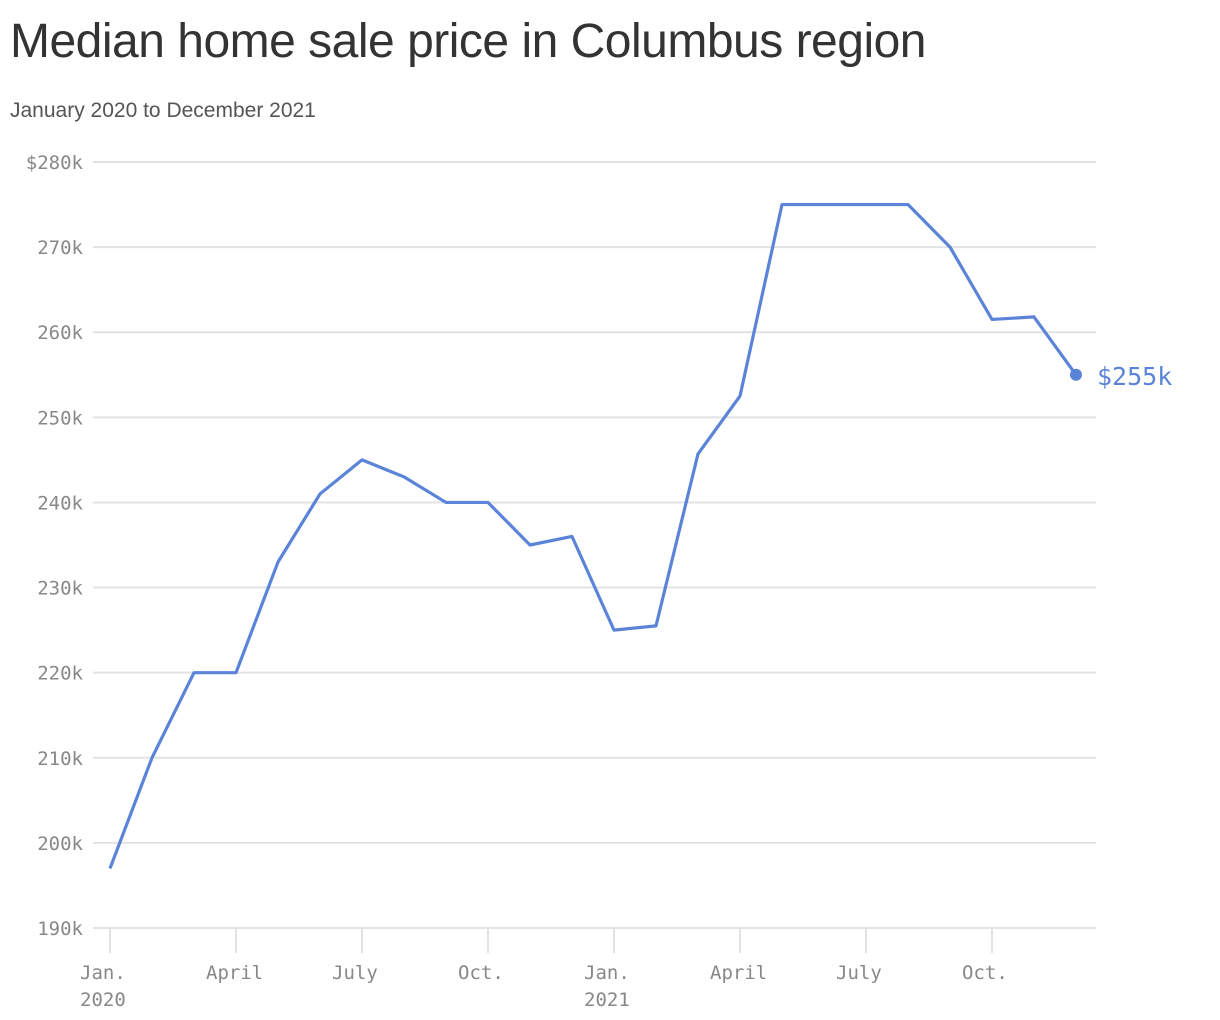 This screenshot has width=1220, height=1020. What do you see at coordinates (1076, 374) in the screenshot?
I see `endpoint-marker` at bounding box center [1076, 374].